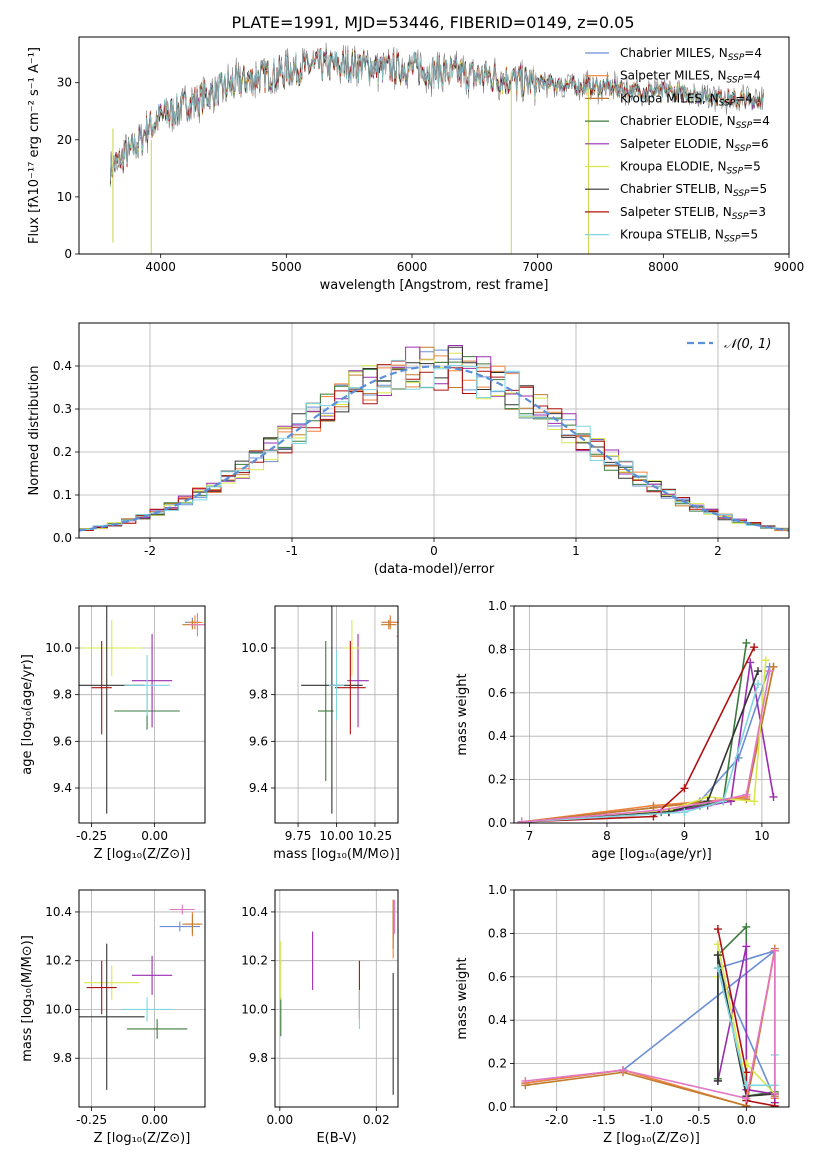 The width and height of the screenshot is (819, 1170). I want to click on x-tick-label: -2, so click(150, 551).